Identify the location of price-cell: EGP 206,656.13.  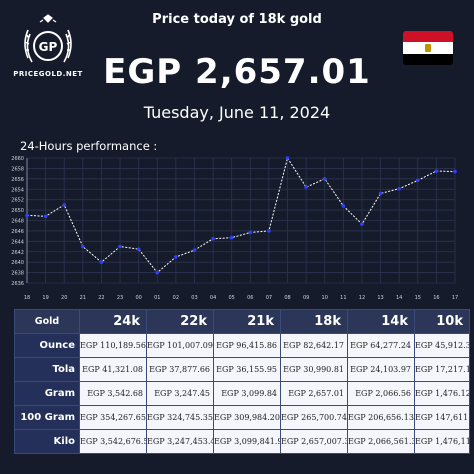
(381, 417).